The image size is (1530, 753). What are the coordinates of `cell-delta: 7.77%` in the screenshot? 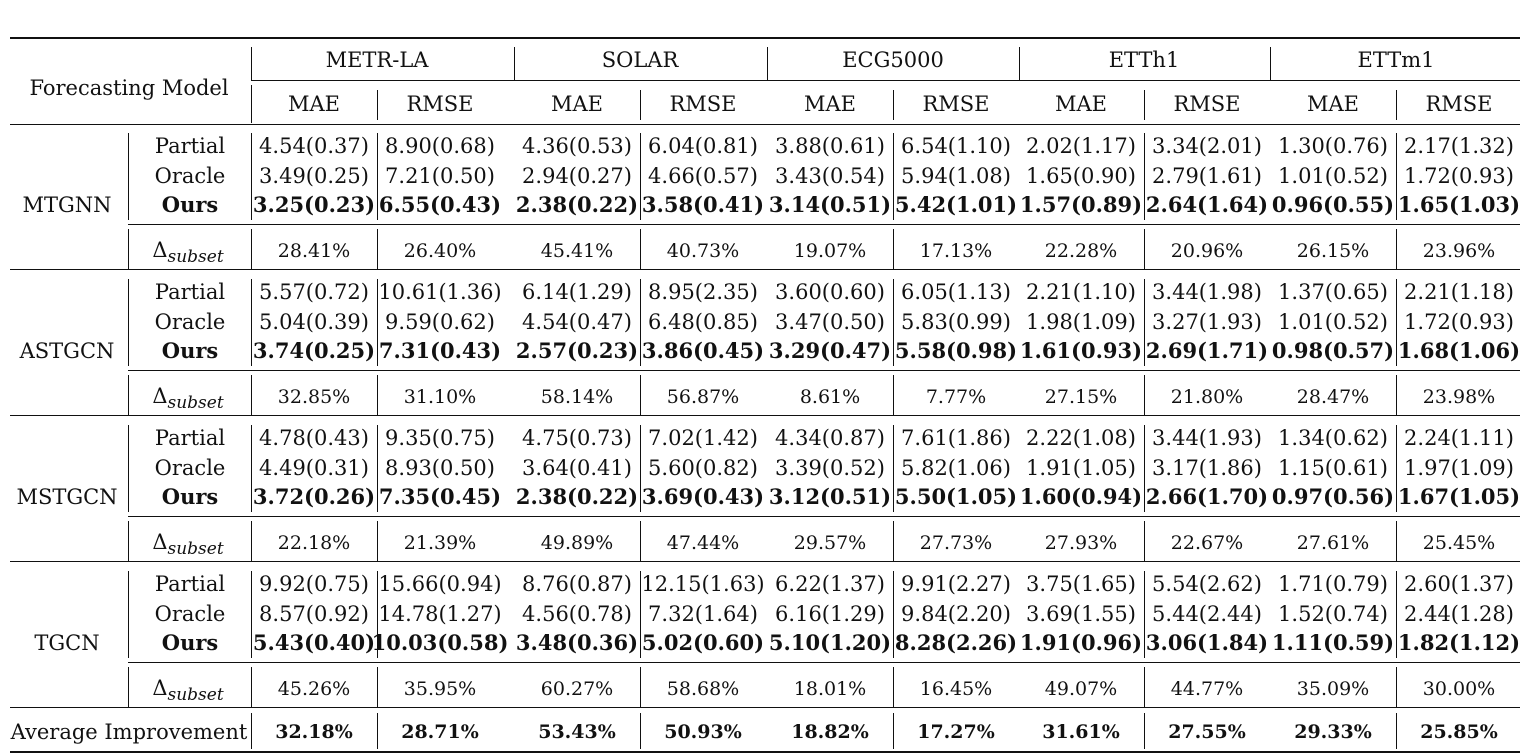 It's located at (956, 397).